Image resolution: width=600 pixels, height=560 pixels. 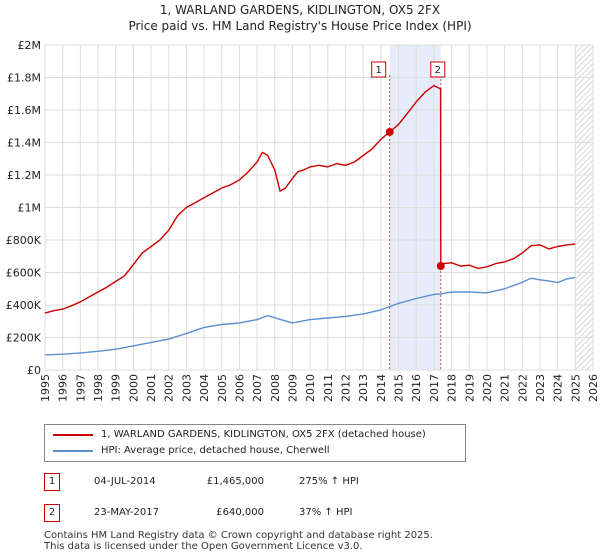 What do you see at coordinates (326, 512) in the screenshot?
I see `transaction-hpi-change: 37% ↑ HPI` at bounding box center [326, 512].